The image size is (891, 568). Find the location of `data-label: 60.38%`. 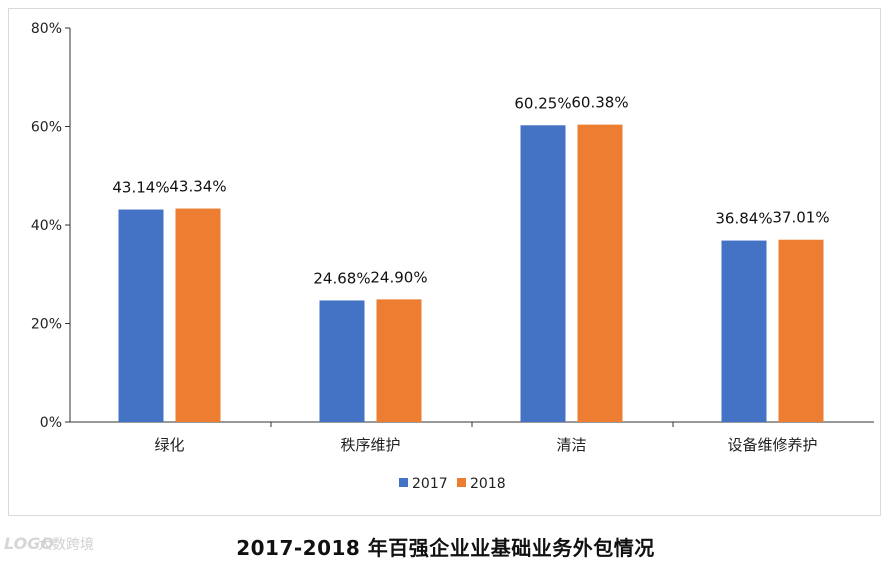

data-label: 60.38% is located at coordinates (599, 103).